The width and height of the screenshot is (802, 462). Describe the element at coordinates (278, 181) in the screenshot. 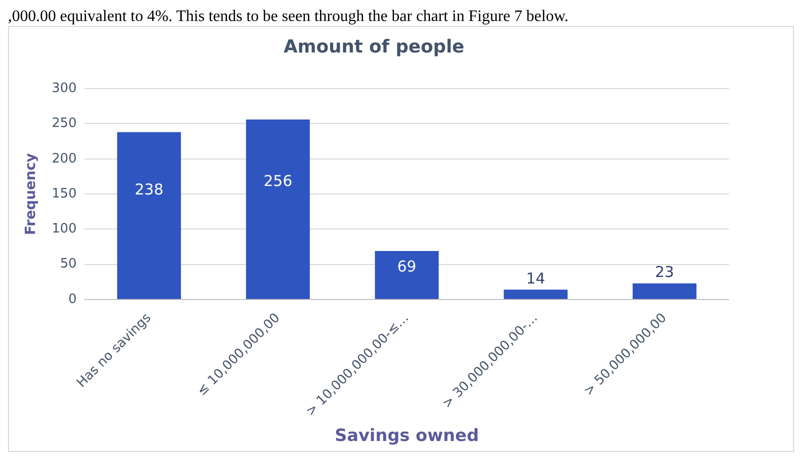

I see `data-label: 256` at that location.